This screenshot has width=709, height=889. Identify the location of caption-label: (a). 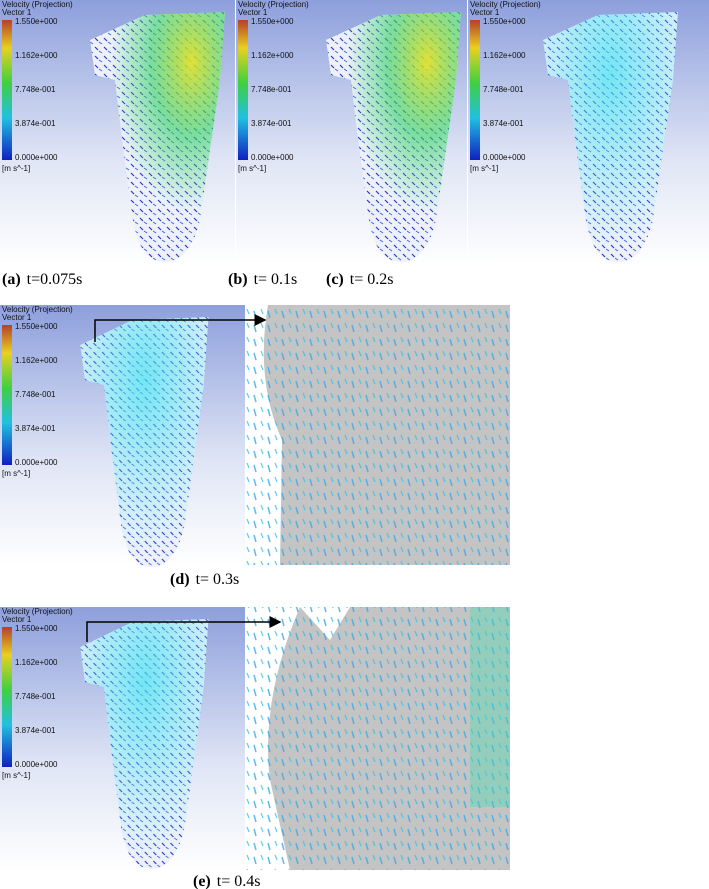
(11, 279).